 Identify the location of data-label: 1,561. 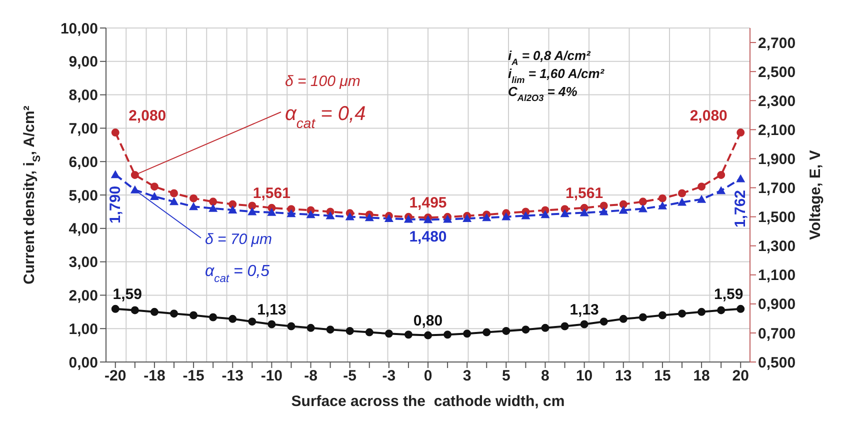
(585, 193).